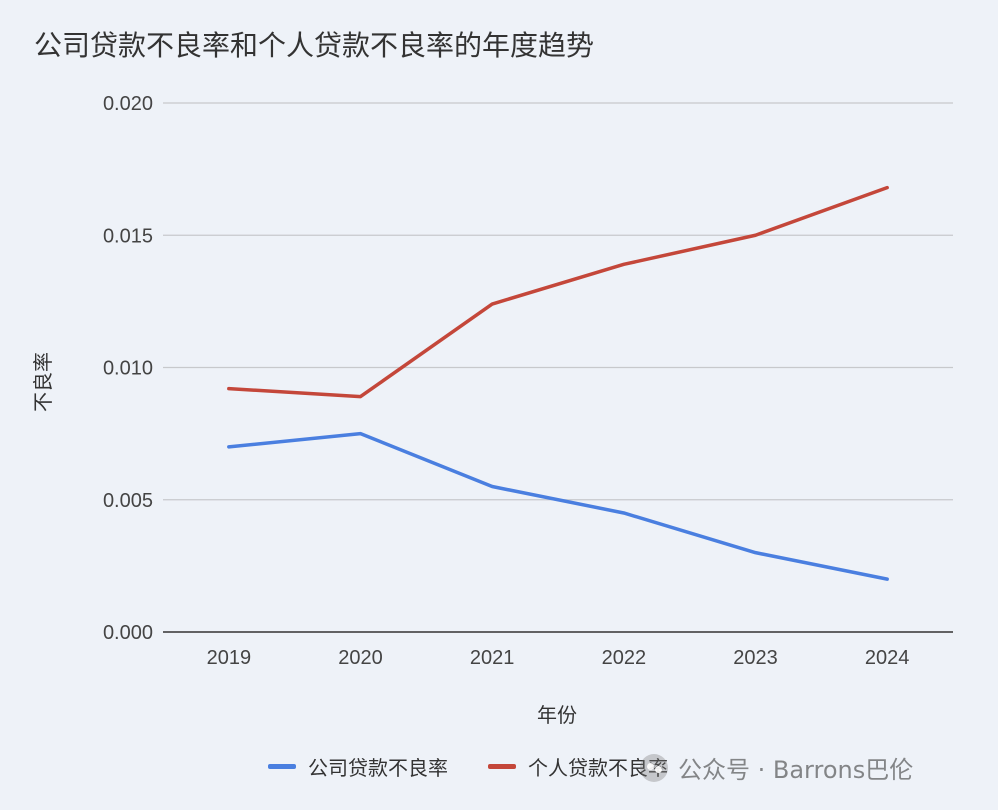  I want to click on x-tick-label: 2019, so click(229, 658).